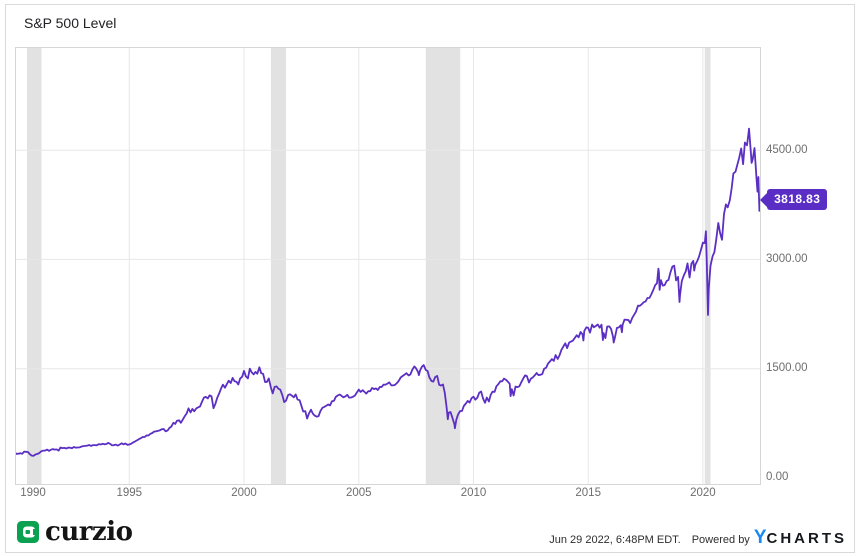 This screenshot has width=860, height=556. I want to click on ycharts-logo: YCHARTS, so click(800, 538).